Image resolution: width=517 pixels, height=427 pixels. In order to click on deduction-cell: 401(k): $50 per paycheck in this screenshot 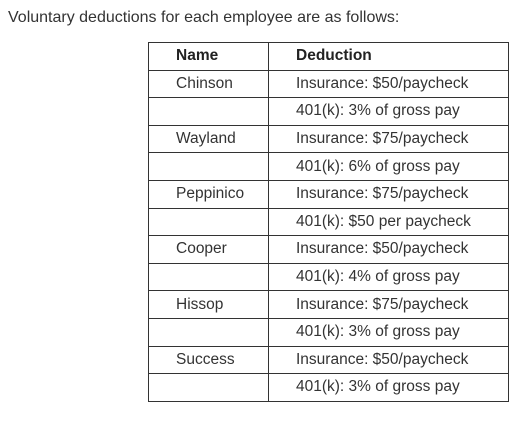, I will do `click(388, 222)`.